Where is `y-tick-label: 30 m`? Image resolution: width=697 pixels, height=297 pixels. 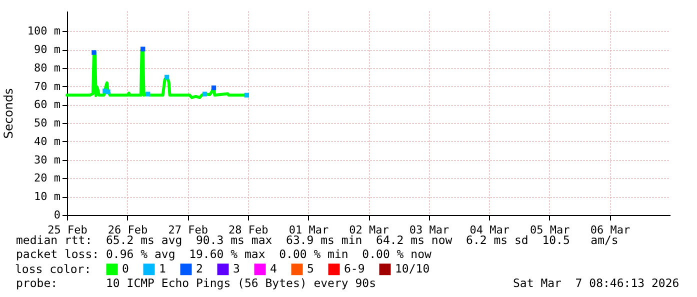 y-tick-label: 30 m is located at coordinates (47, 159).